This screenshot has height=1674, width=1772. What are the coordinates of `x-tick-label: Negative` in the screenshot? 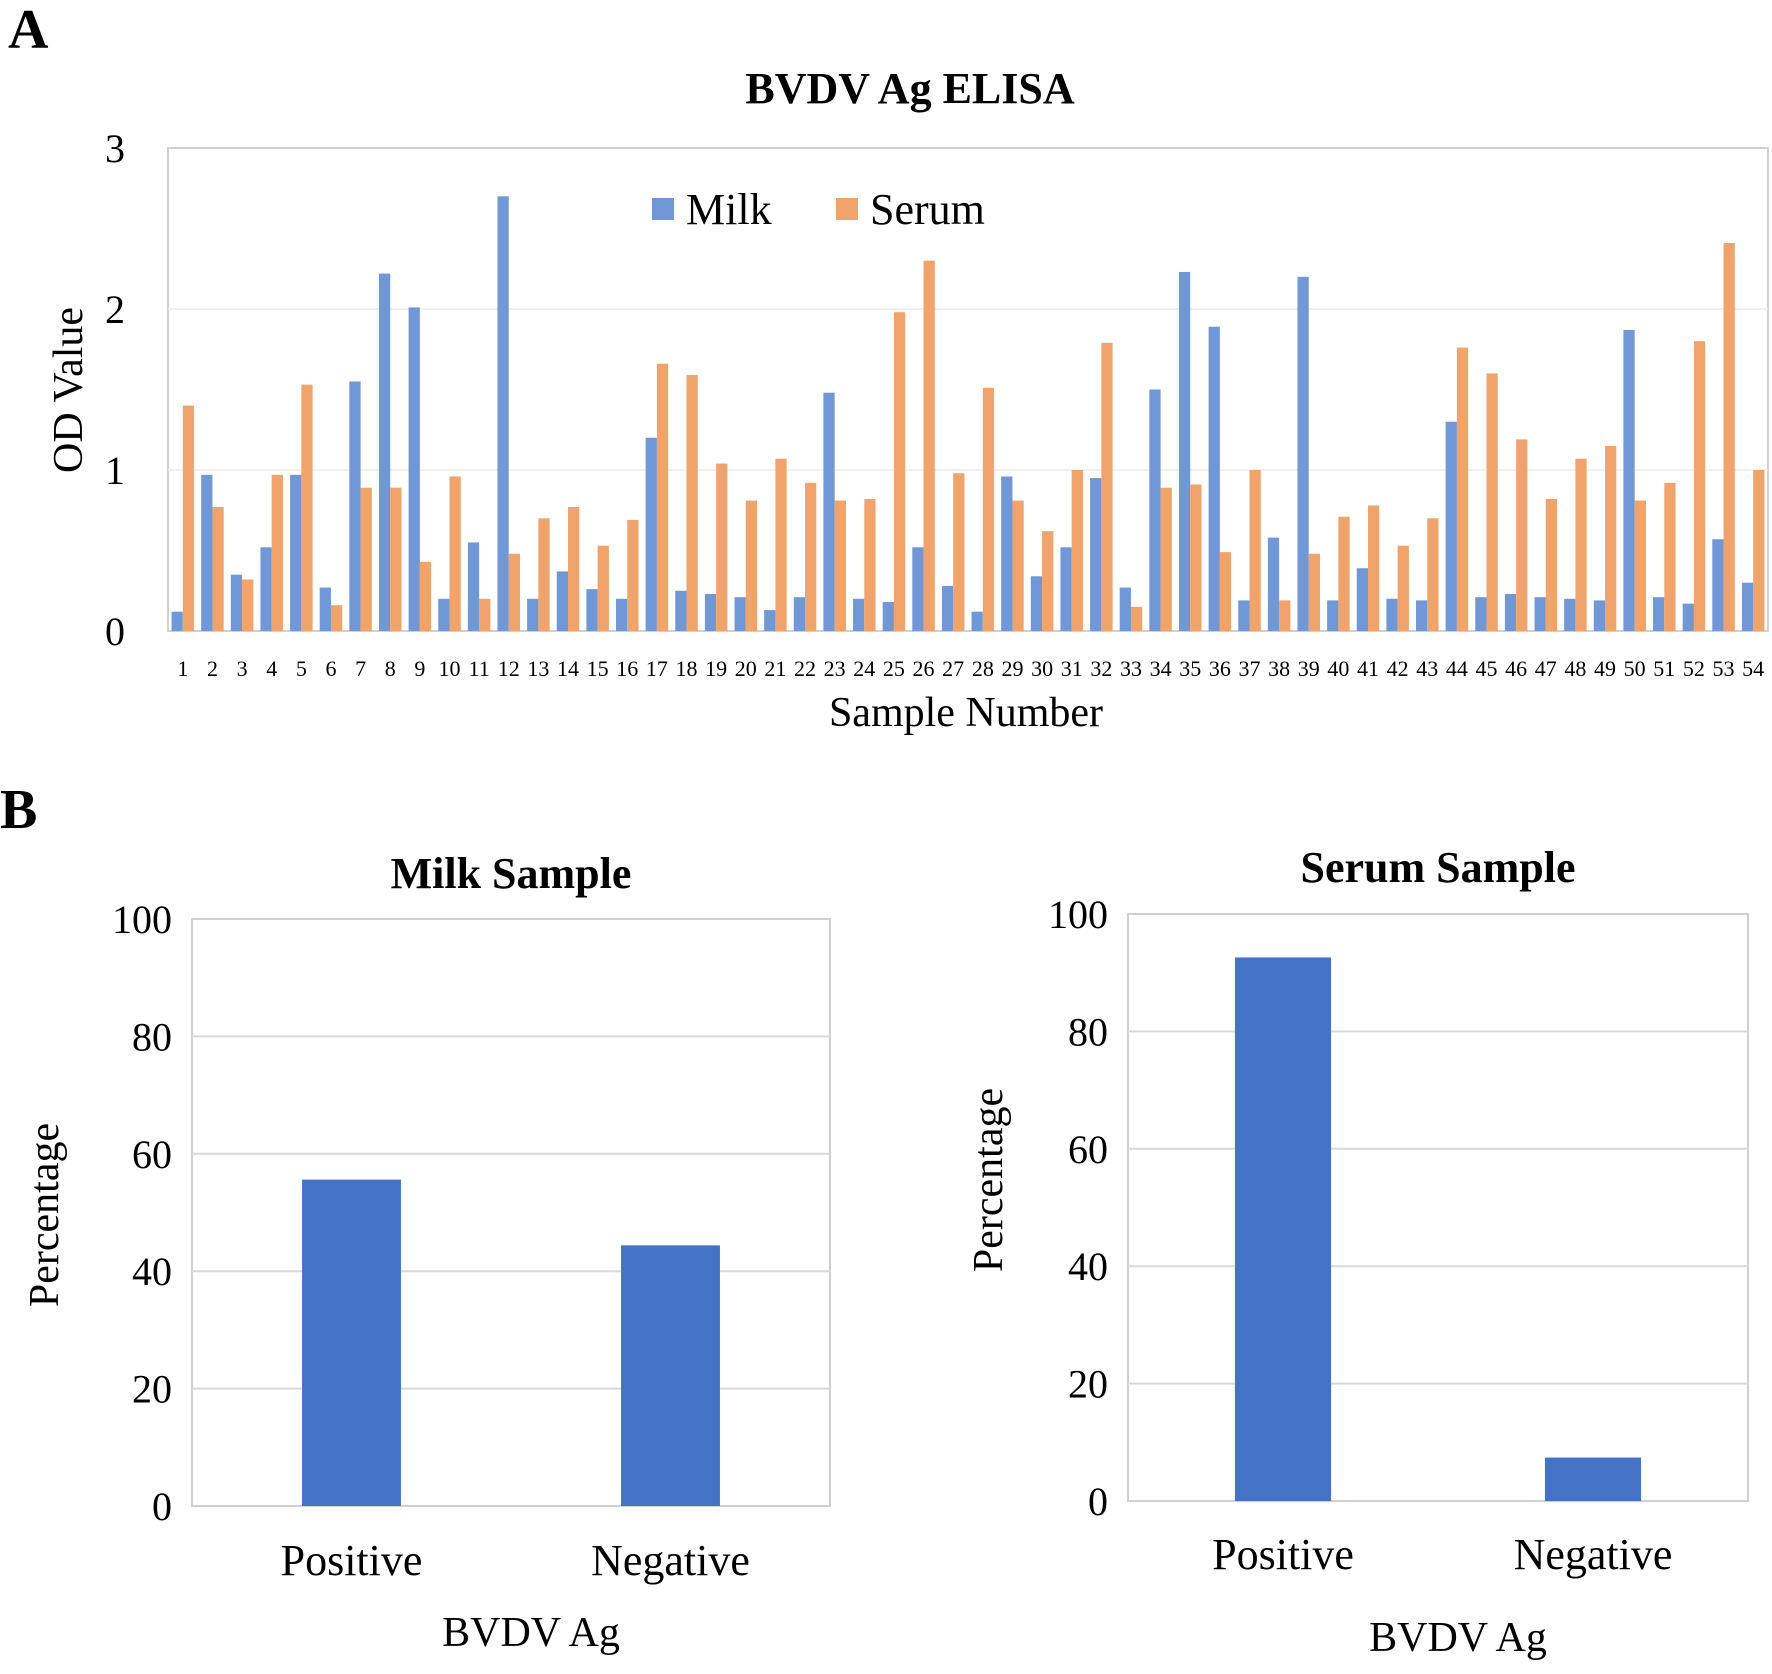 It's located at (1593, 1554).